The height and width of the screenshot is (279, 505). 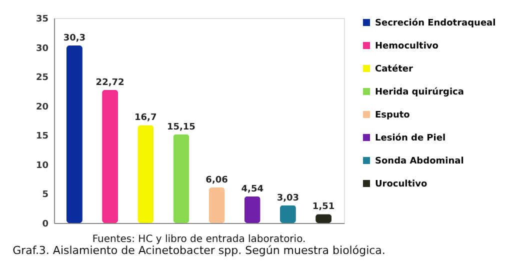 I want to click on legend-label: Urocultivo, so click(x=401, y=185).